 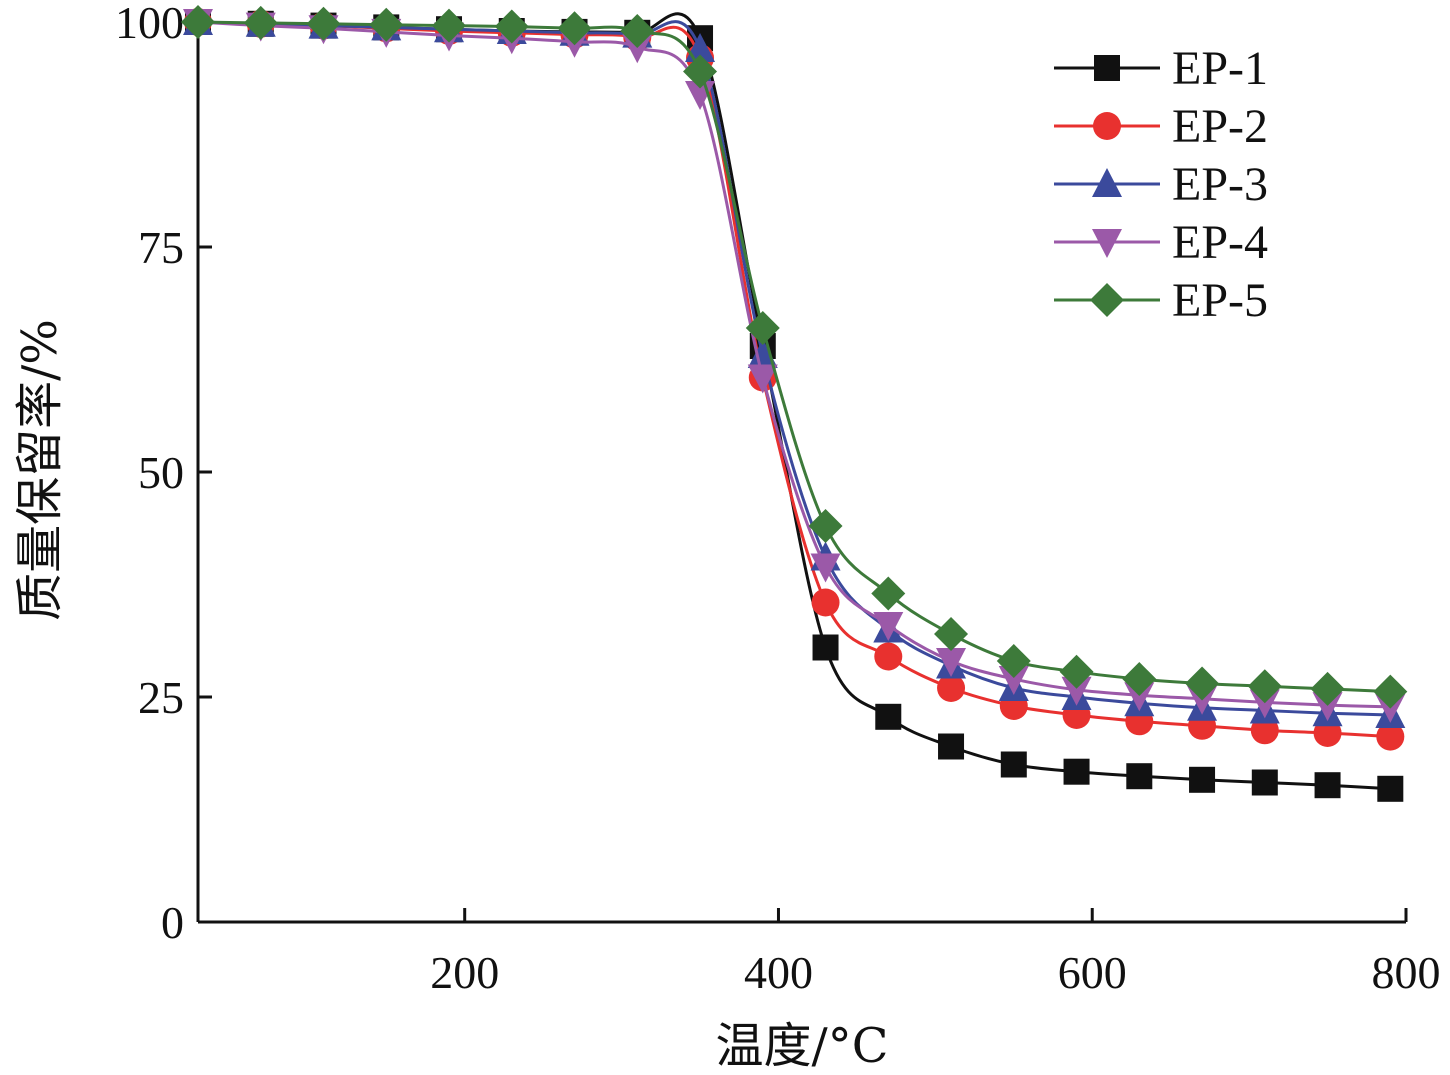 What do you see at coordinates (1161, 68) in the screenshot?
I see `legend-item: EP-1` at bounding box center [1161, 68].